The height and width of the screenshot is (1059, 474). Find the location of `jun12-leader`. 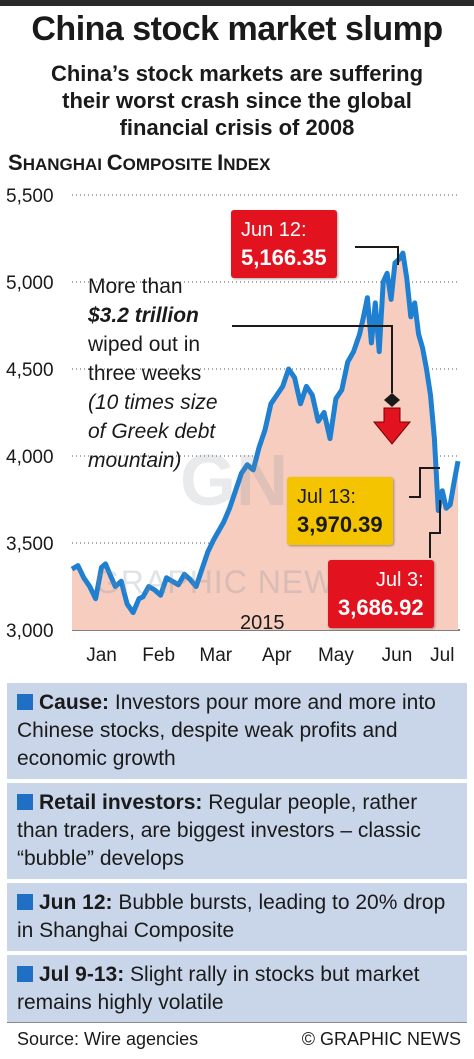

jun12-leader is located at coordinates (377, 255).